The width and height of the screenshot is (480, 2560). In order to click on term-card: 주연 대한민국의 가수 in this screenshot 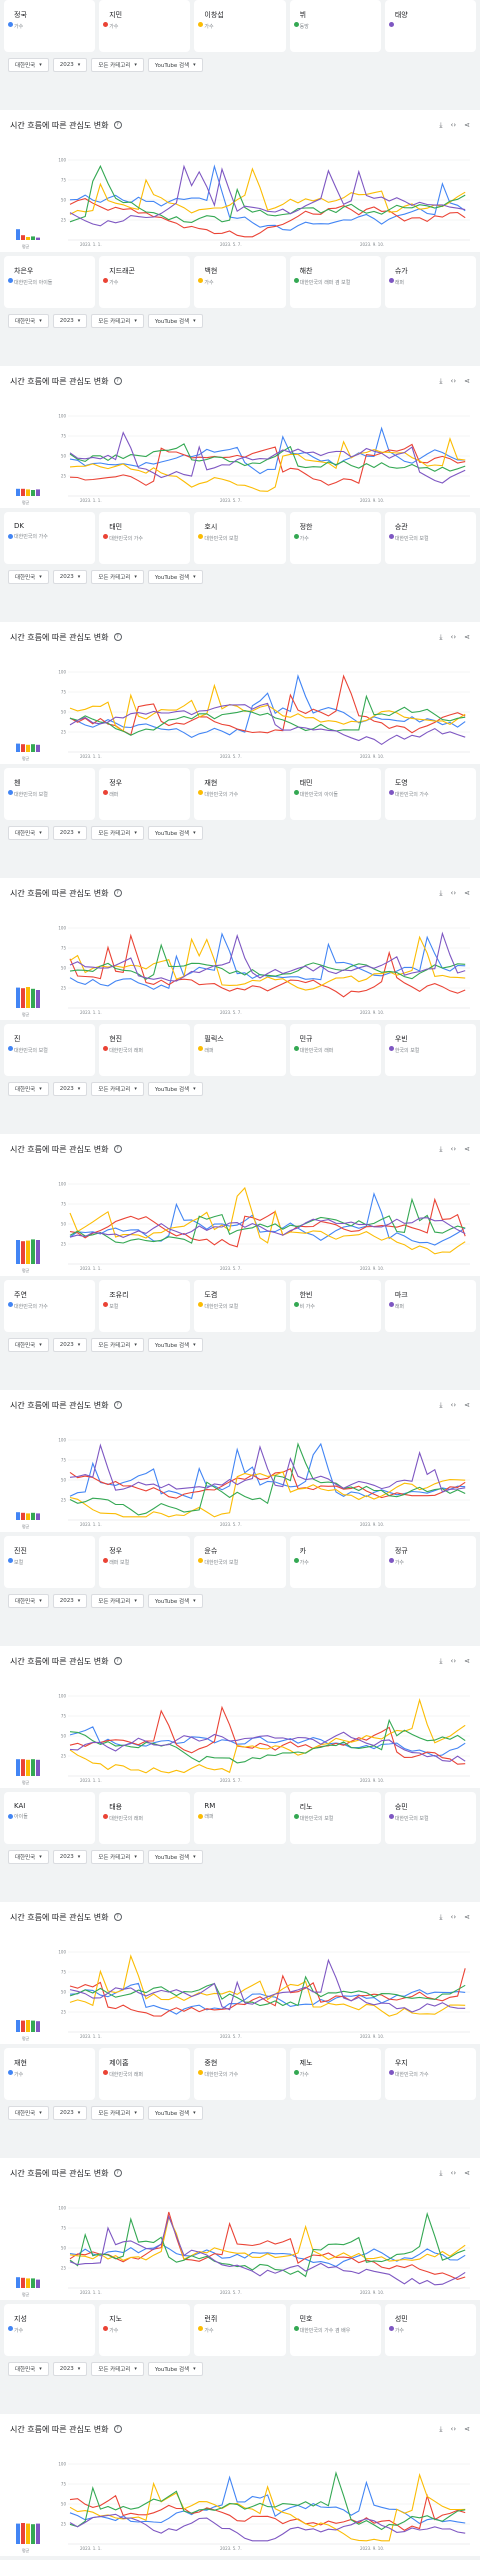, I will do `click(50, 1306)`.